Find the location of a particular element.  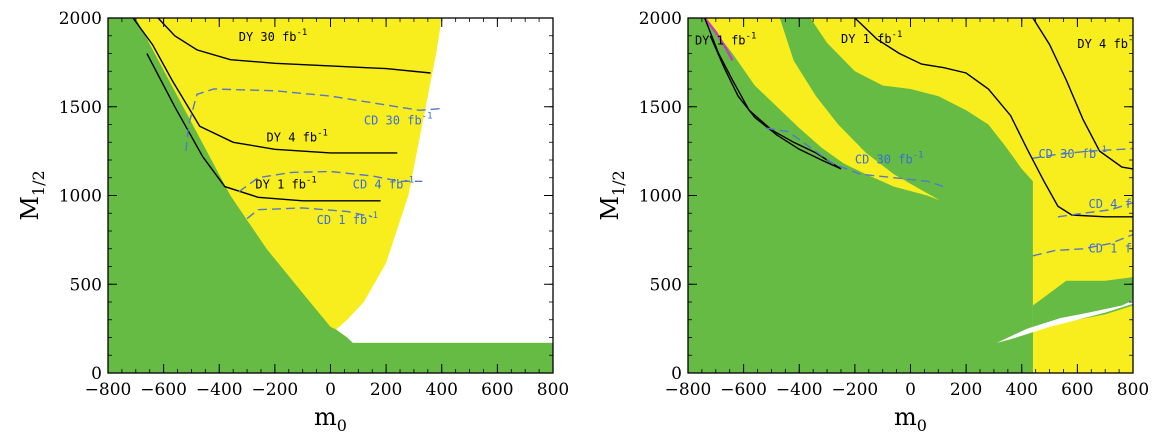

cd-label-5: CD 4 fb-1 is located at coordinates (383, 183).